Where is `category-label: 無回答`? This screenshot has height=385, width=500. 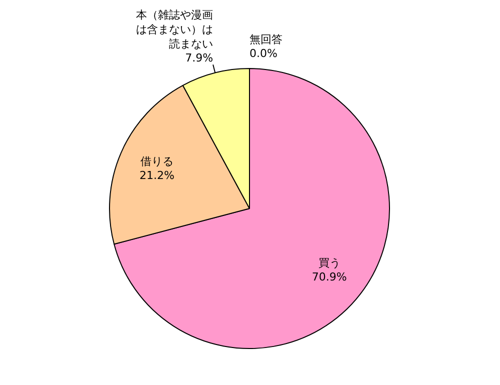
category-label: 無回答 is located at coordinates (266, 39).